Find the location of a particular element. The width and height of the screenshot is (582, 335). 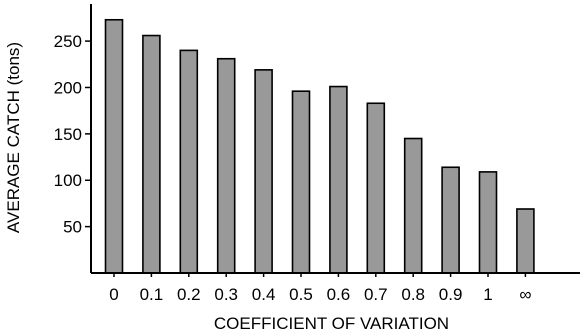

x-tick-label: 0.1 is located at coordinates (152, 294).